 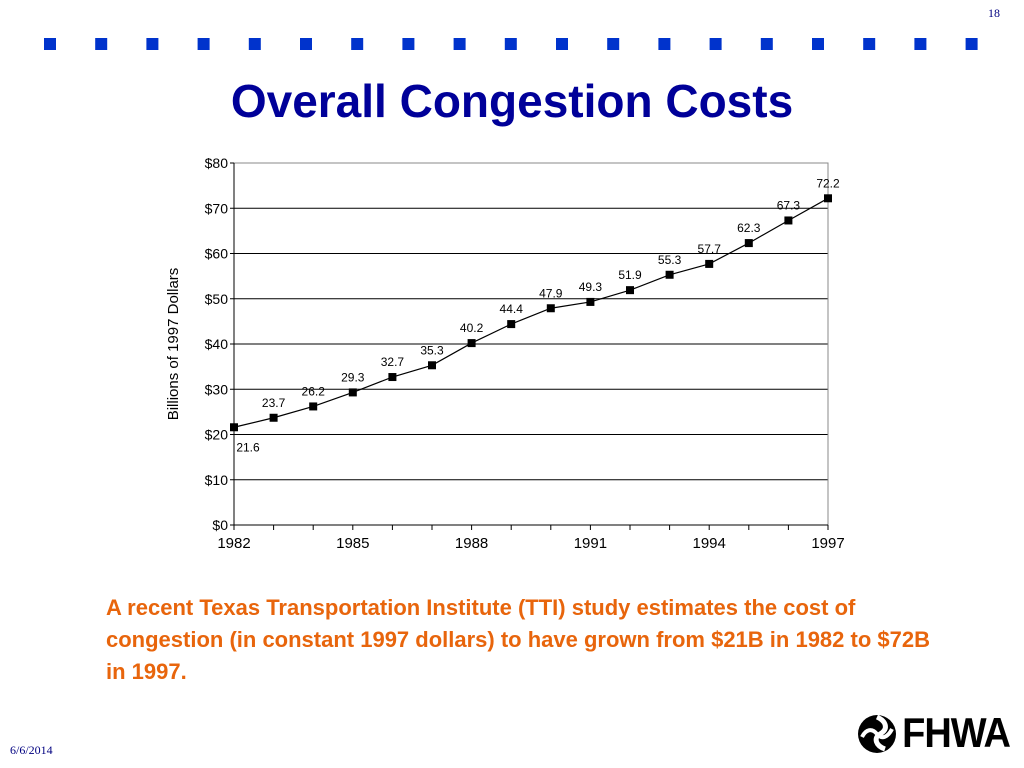 I want to click on data-label: 40.2, so click(x=472, y=328).